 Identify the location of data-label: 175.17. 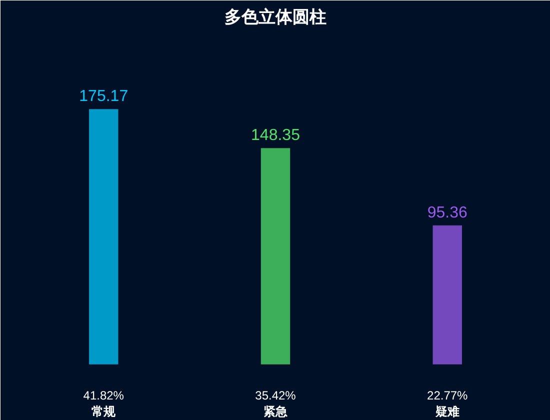
(103, 97).